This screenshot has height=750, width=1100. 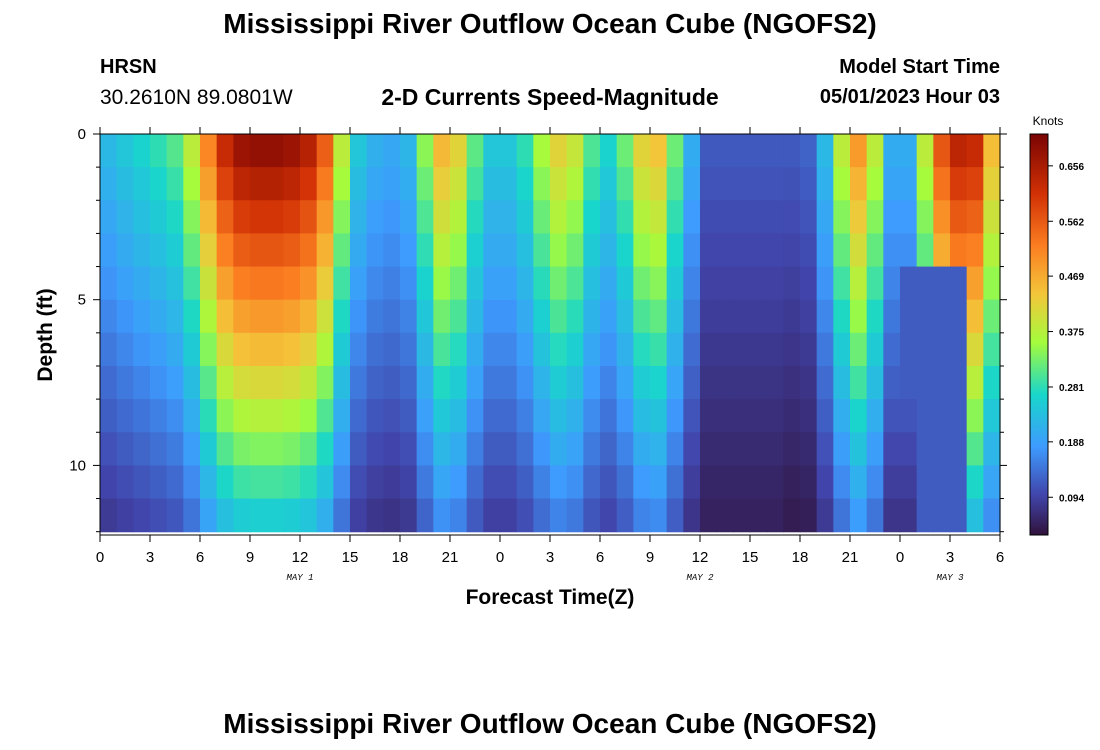 I want to click on x-tick-label: 0, so click(x=500, y=557).